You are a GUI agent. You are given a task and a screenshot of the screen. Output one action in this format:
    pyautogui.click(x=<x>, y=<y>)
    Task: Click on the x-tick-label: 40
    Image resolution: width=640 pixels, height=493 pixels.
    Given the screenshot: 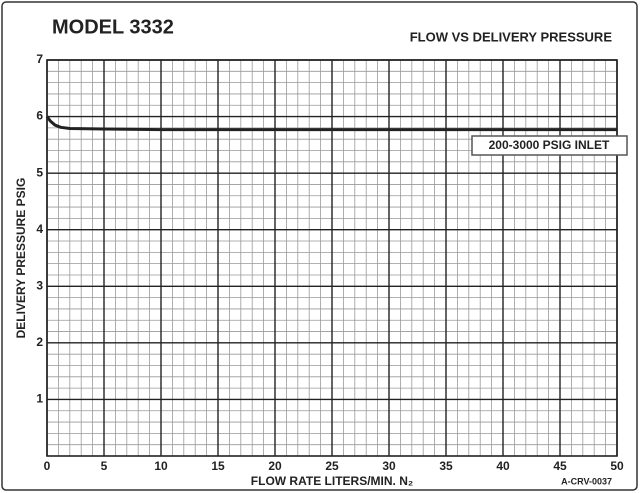 What is the action you would take?
    pyautogui.click(x=503, y=466)
    